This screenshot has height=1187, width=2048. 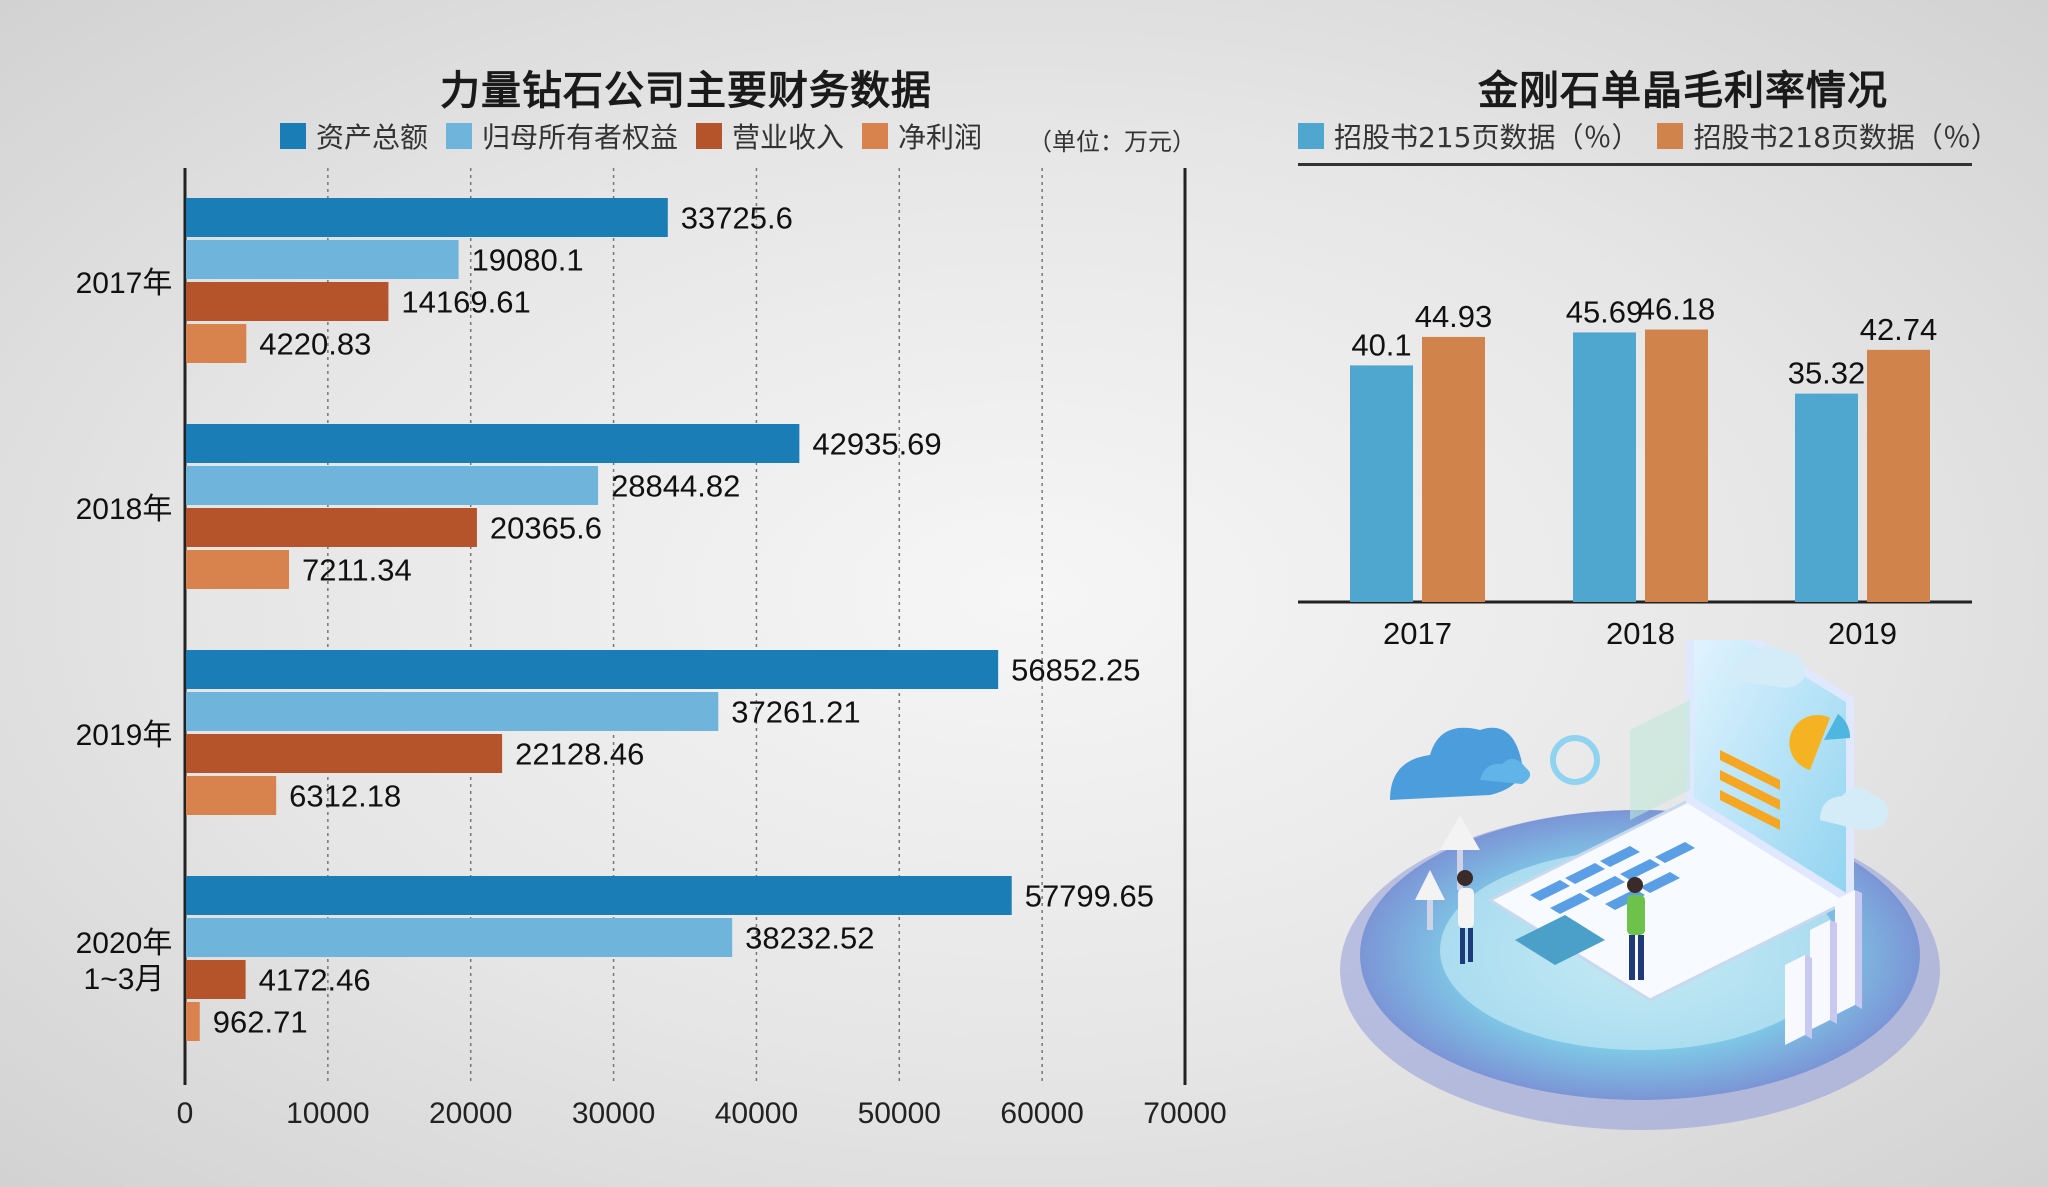 What do you see at coordinates (1750, 790) in the screenshot?
I see `screen-list-lines` at bounding box center [1750, 790].